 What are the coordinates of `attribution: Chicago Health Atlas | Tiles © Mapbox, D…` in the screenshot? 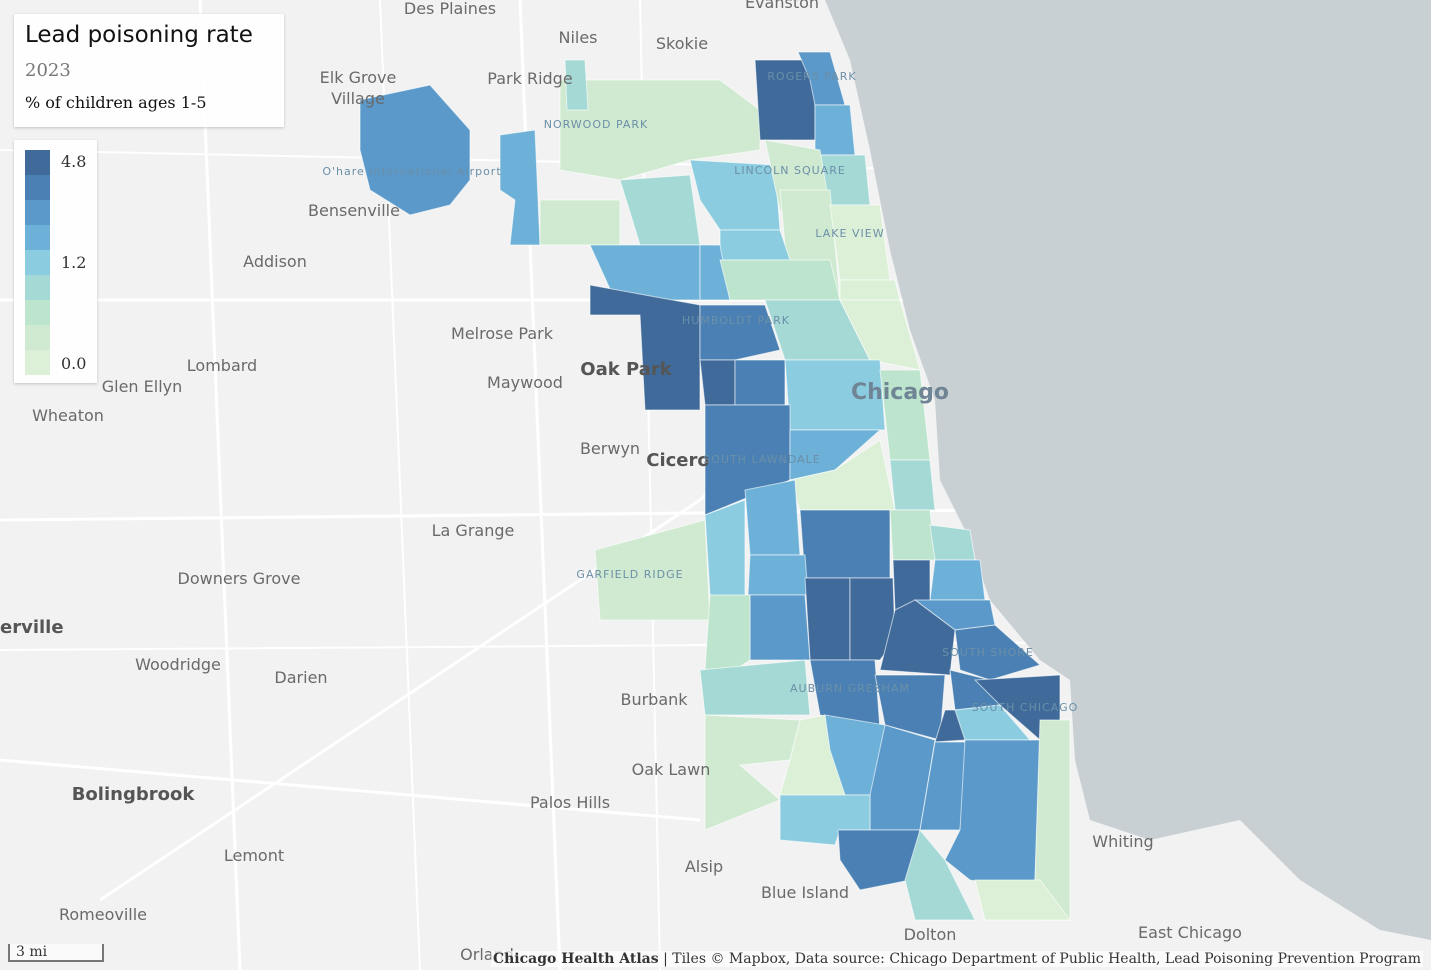 It's located at (956, 959).